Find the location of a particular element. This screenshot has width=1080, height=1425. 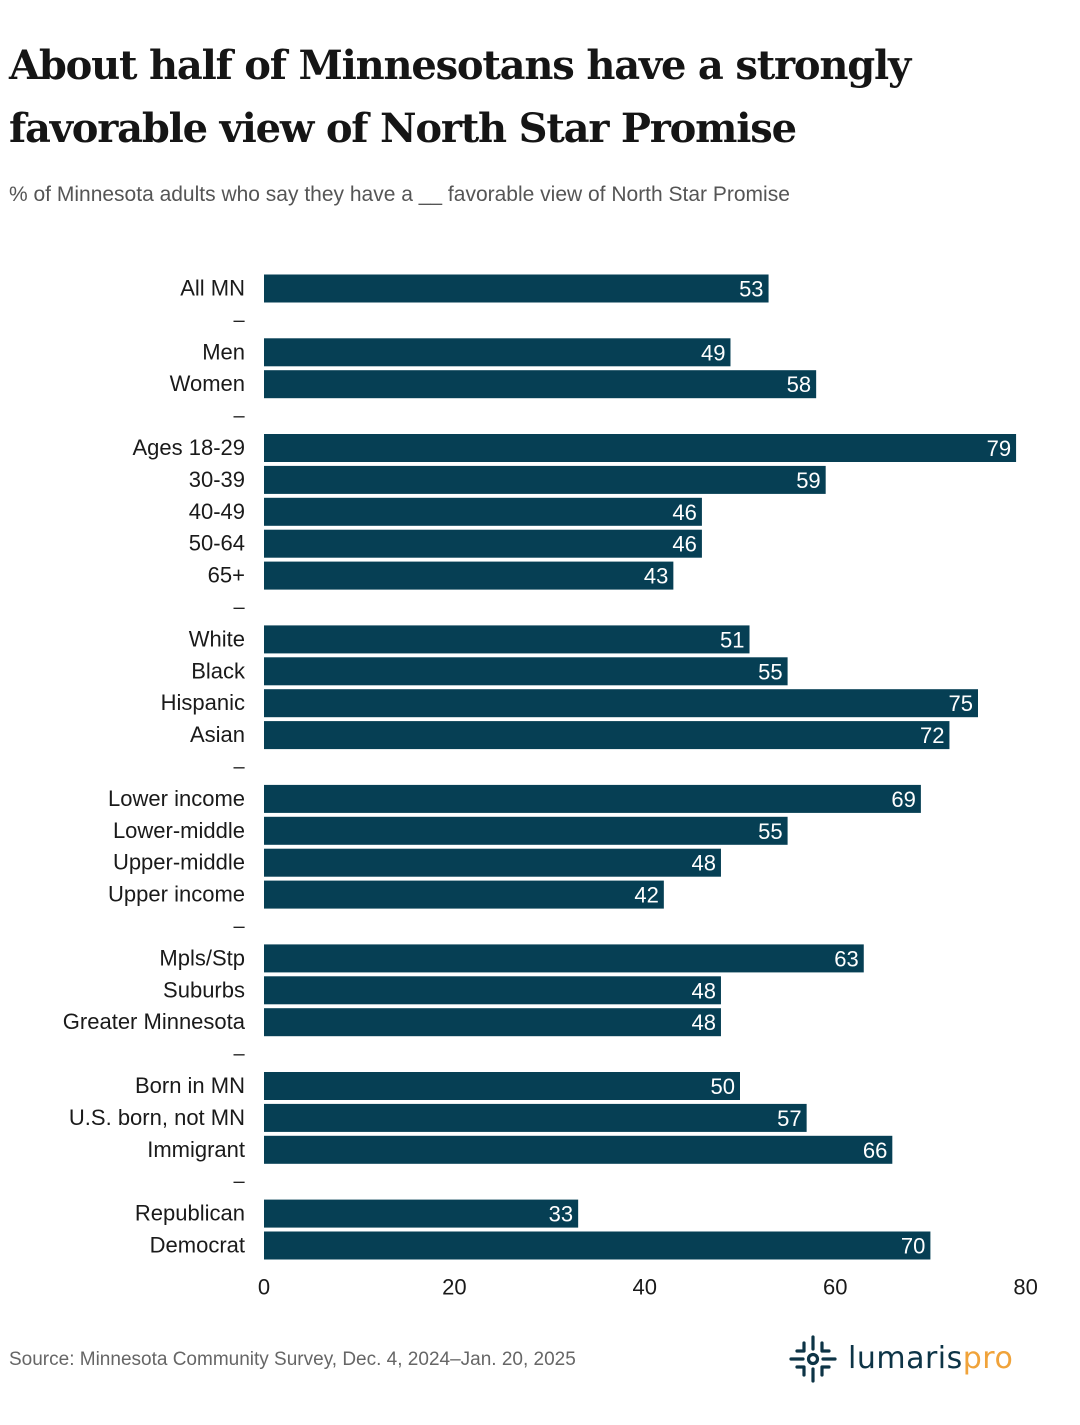

value-label-u-s-born-not-mn: 57 is located at coordinates (789, 1118).